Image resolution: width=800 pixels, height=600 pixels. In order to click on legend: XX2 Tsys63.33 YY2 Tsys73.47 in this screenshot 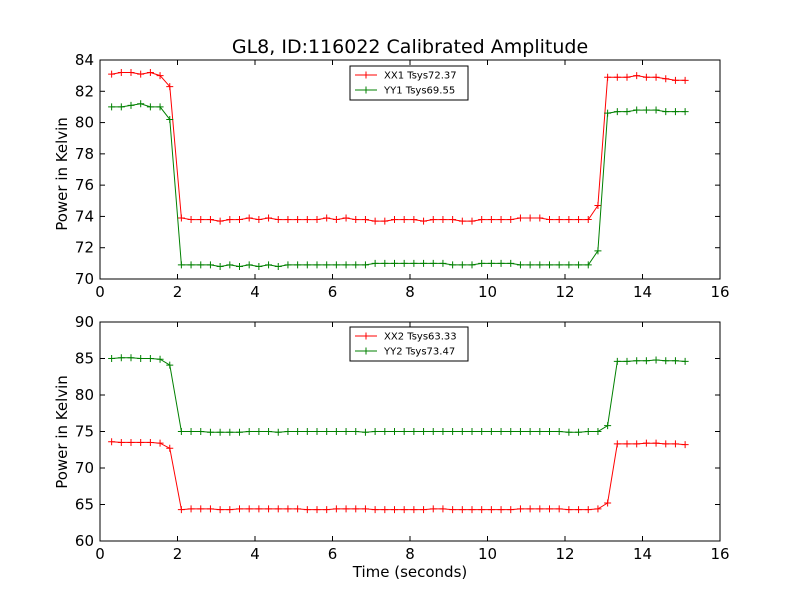, I will do `click(409, 344)`.